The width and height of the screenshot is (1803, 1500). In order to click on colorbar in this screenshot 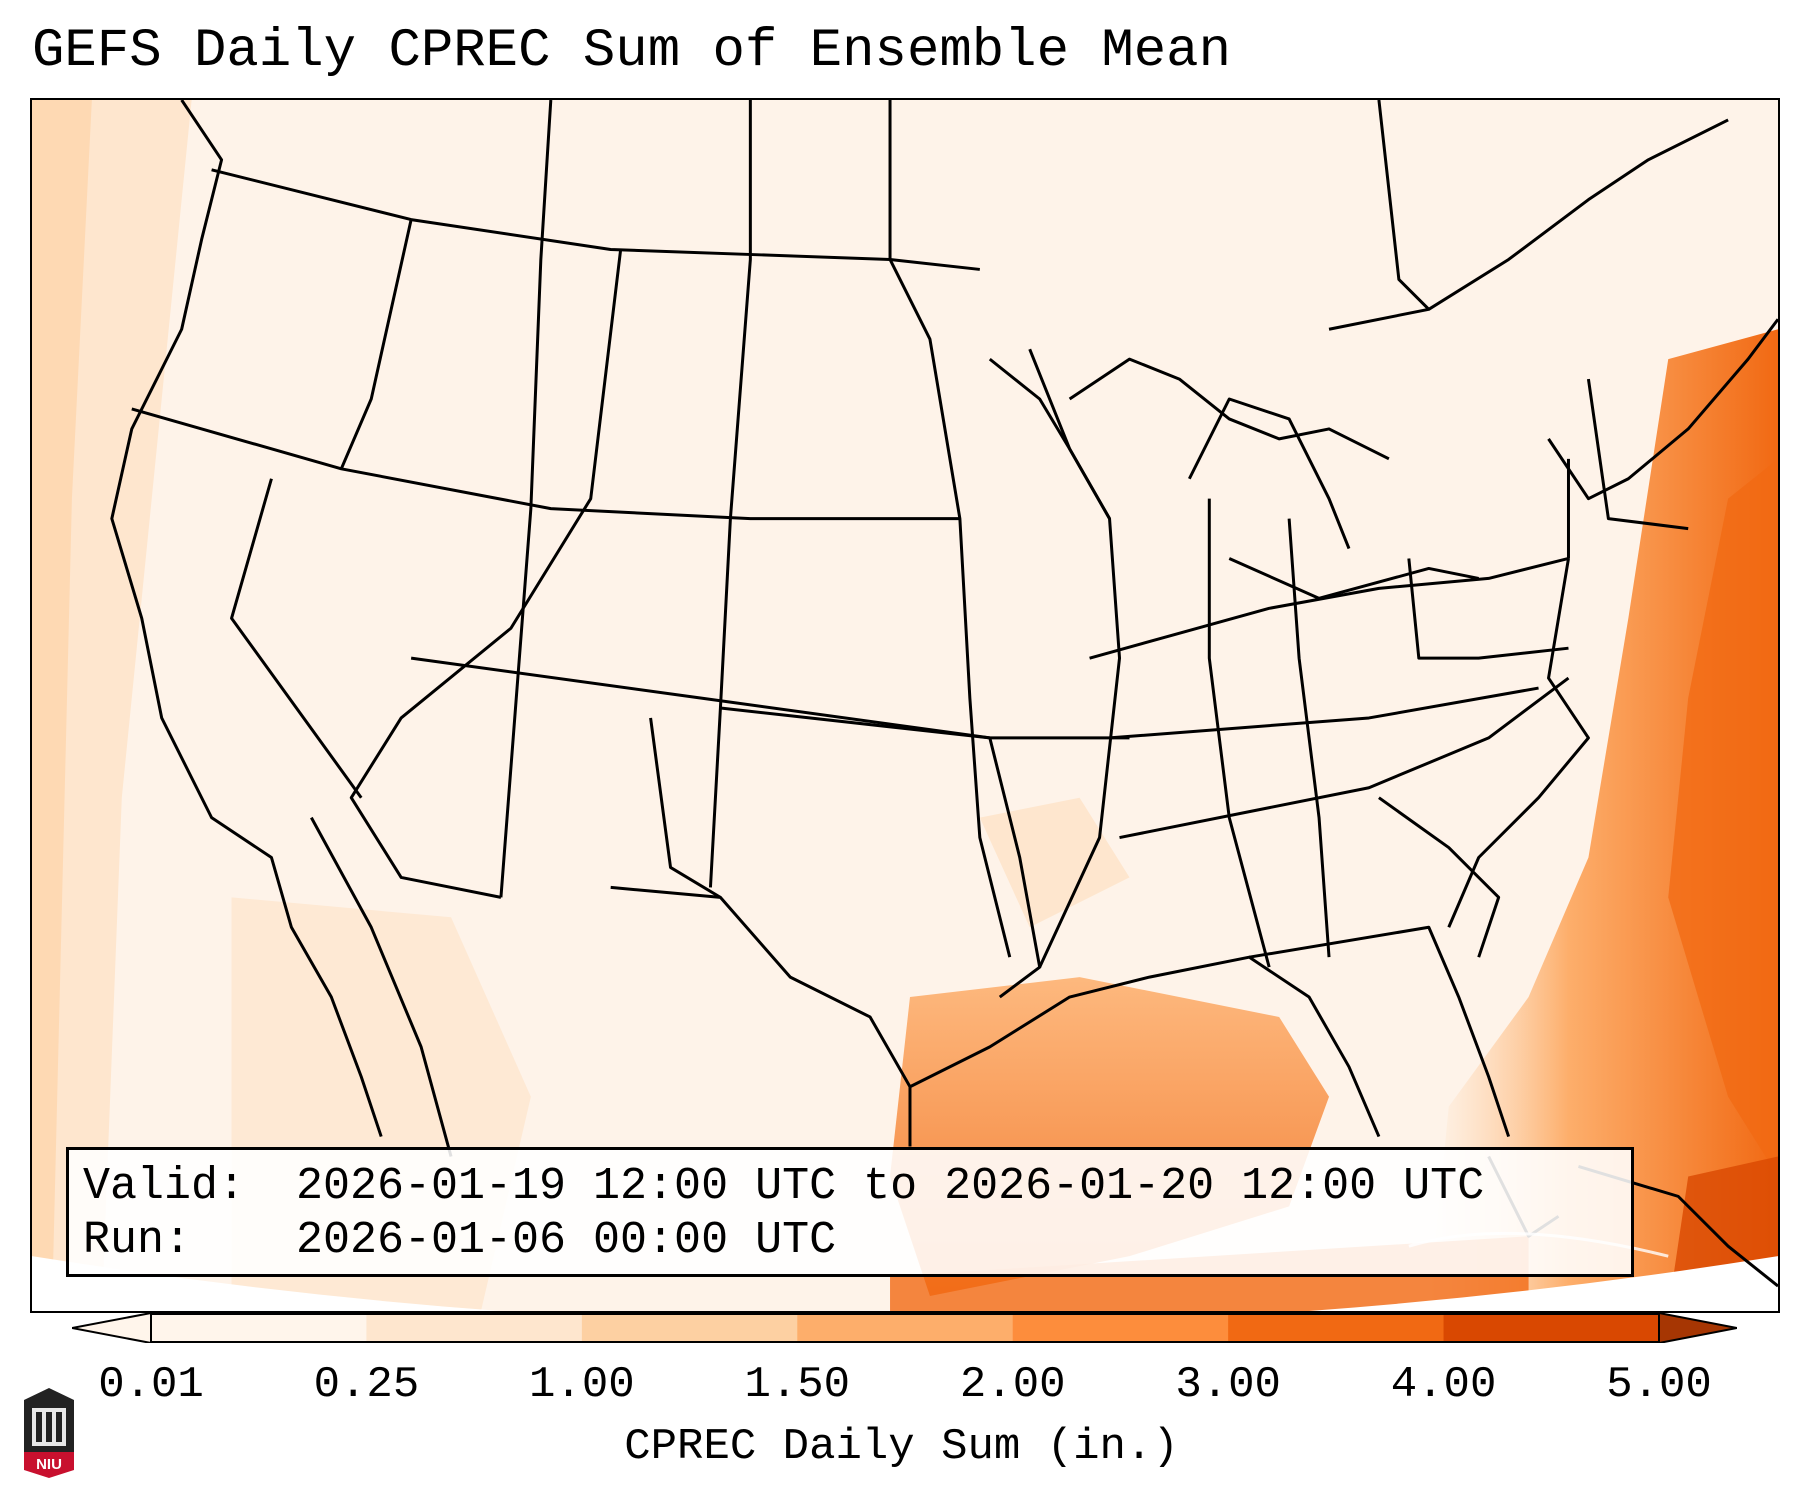, I will do `click(904, 1328)`.